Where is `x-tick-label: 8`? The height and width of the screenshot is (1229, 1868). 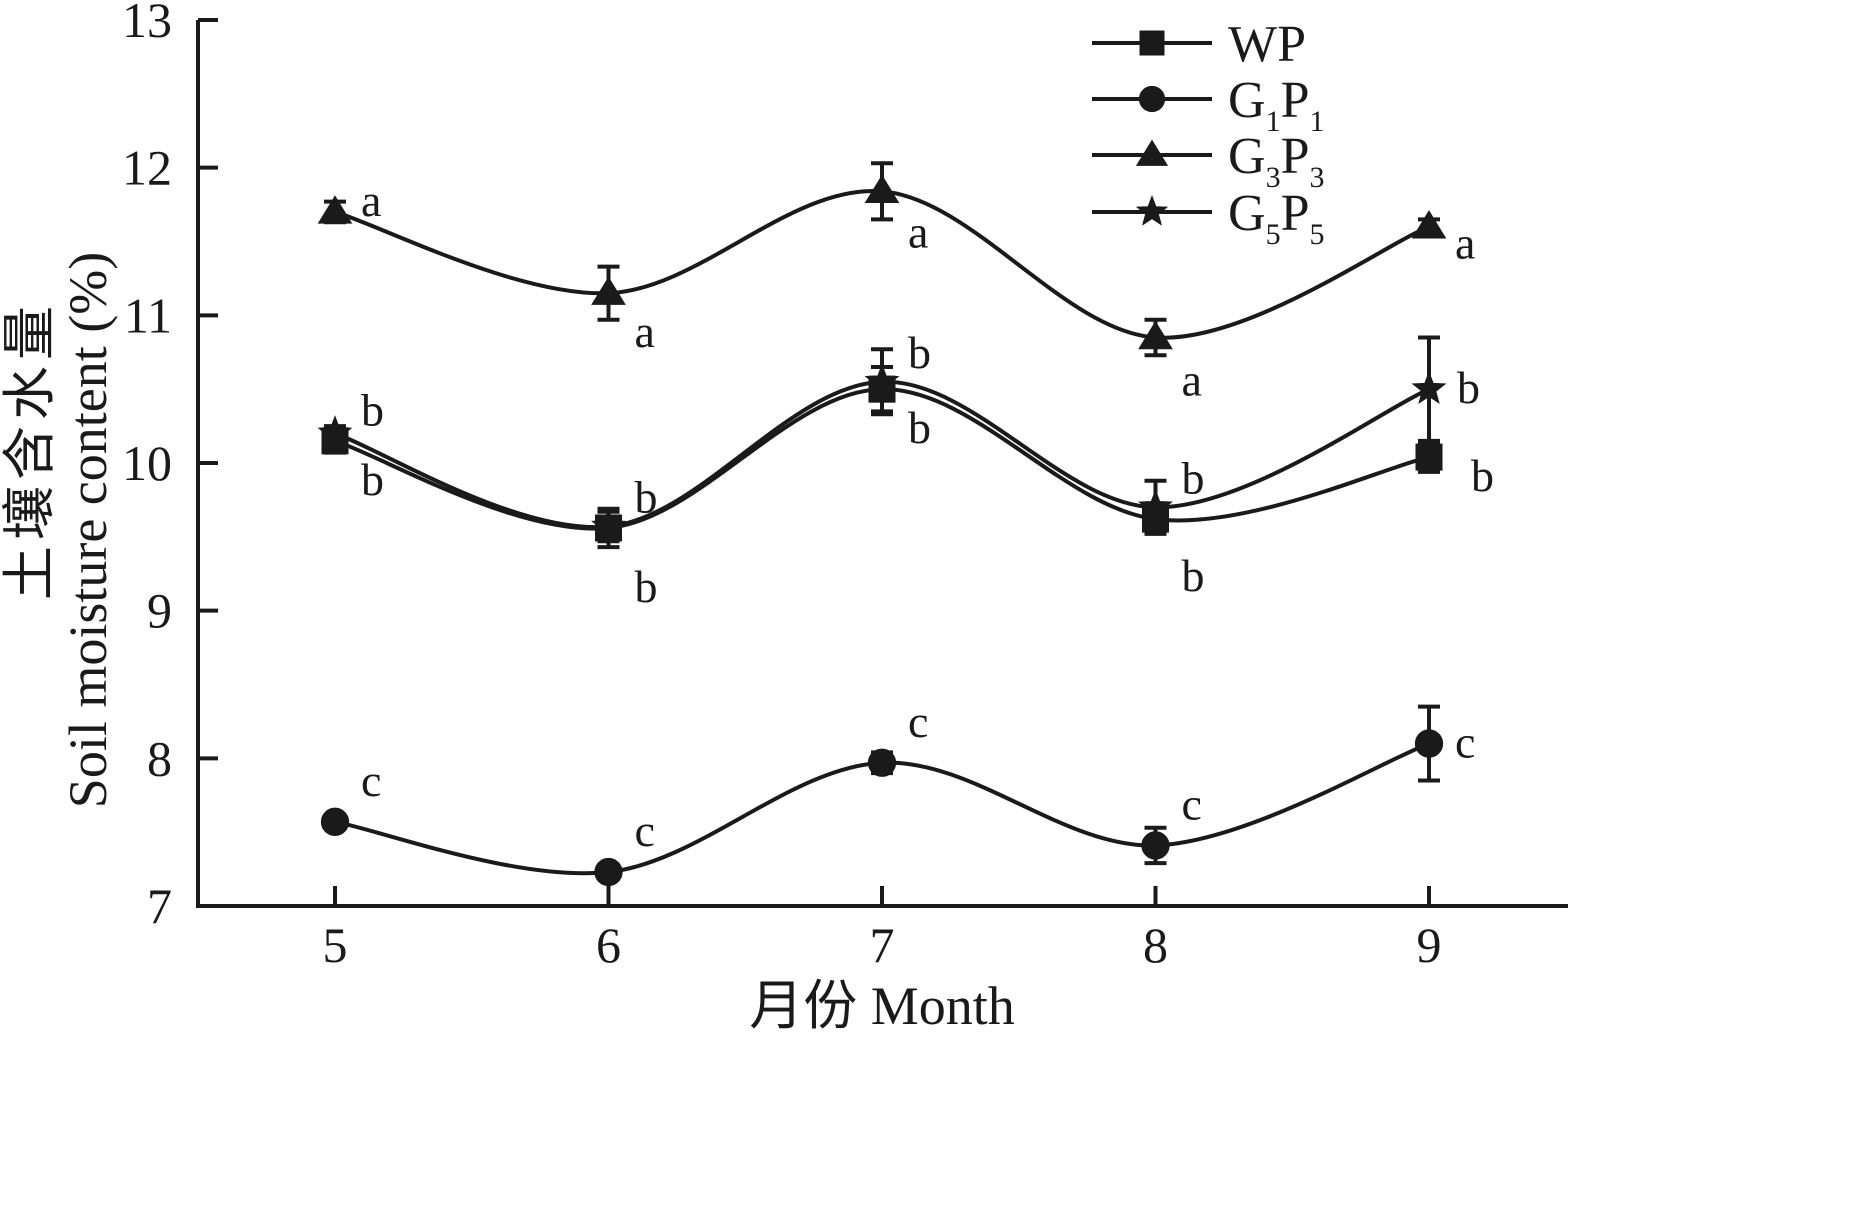
x-tick-label: 8 is located at coordinates (1155, 945).